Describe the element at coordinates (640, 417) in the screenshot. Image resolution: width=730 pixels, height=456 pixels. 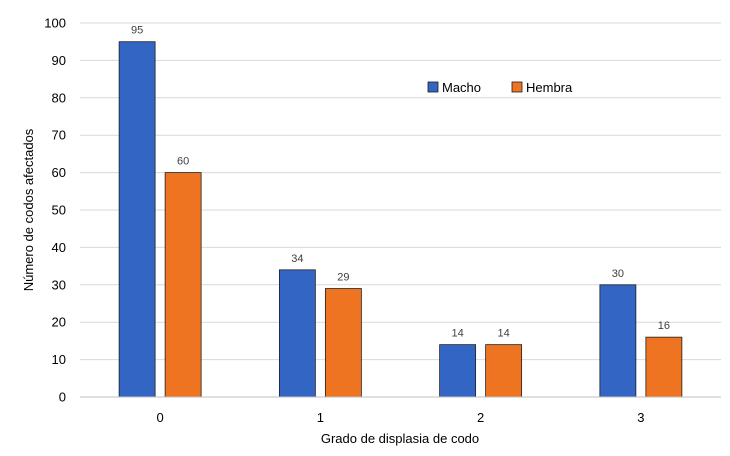
I see `x-tick-label: 3` at that location.